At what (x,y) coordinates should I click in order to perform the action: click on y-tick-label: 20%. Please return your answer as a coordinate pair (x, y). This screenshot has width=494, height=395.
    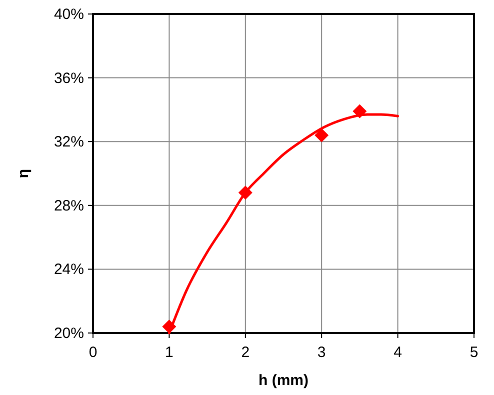
    Looking at the image, I should click on (69, 333).